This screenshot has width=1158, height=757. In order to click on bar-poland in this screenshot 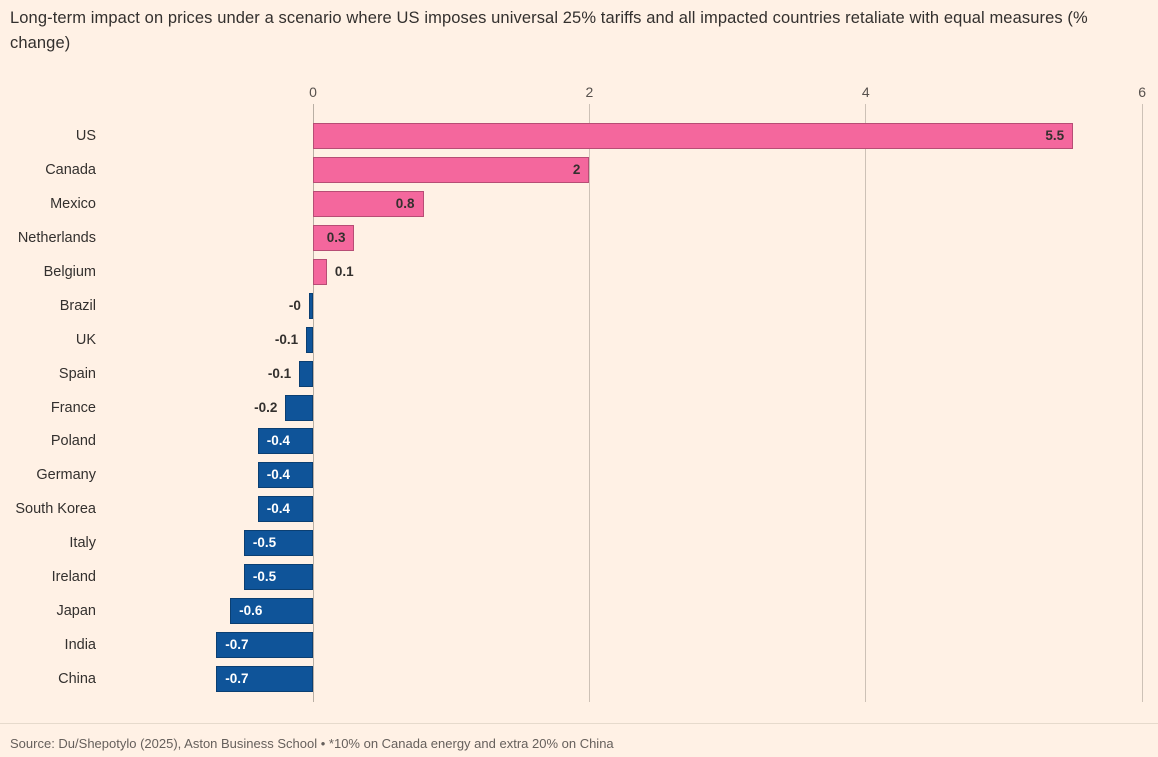, I will do `click(285, 441)`.